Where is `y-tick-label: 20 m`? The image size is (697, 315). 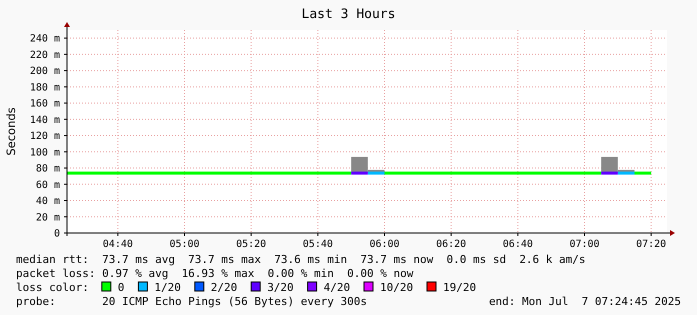 y-tick-label: 20 m is located at coordinates (48, 218).